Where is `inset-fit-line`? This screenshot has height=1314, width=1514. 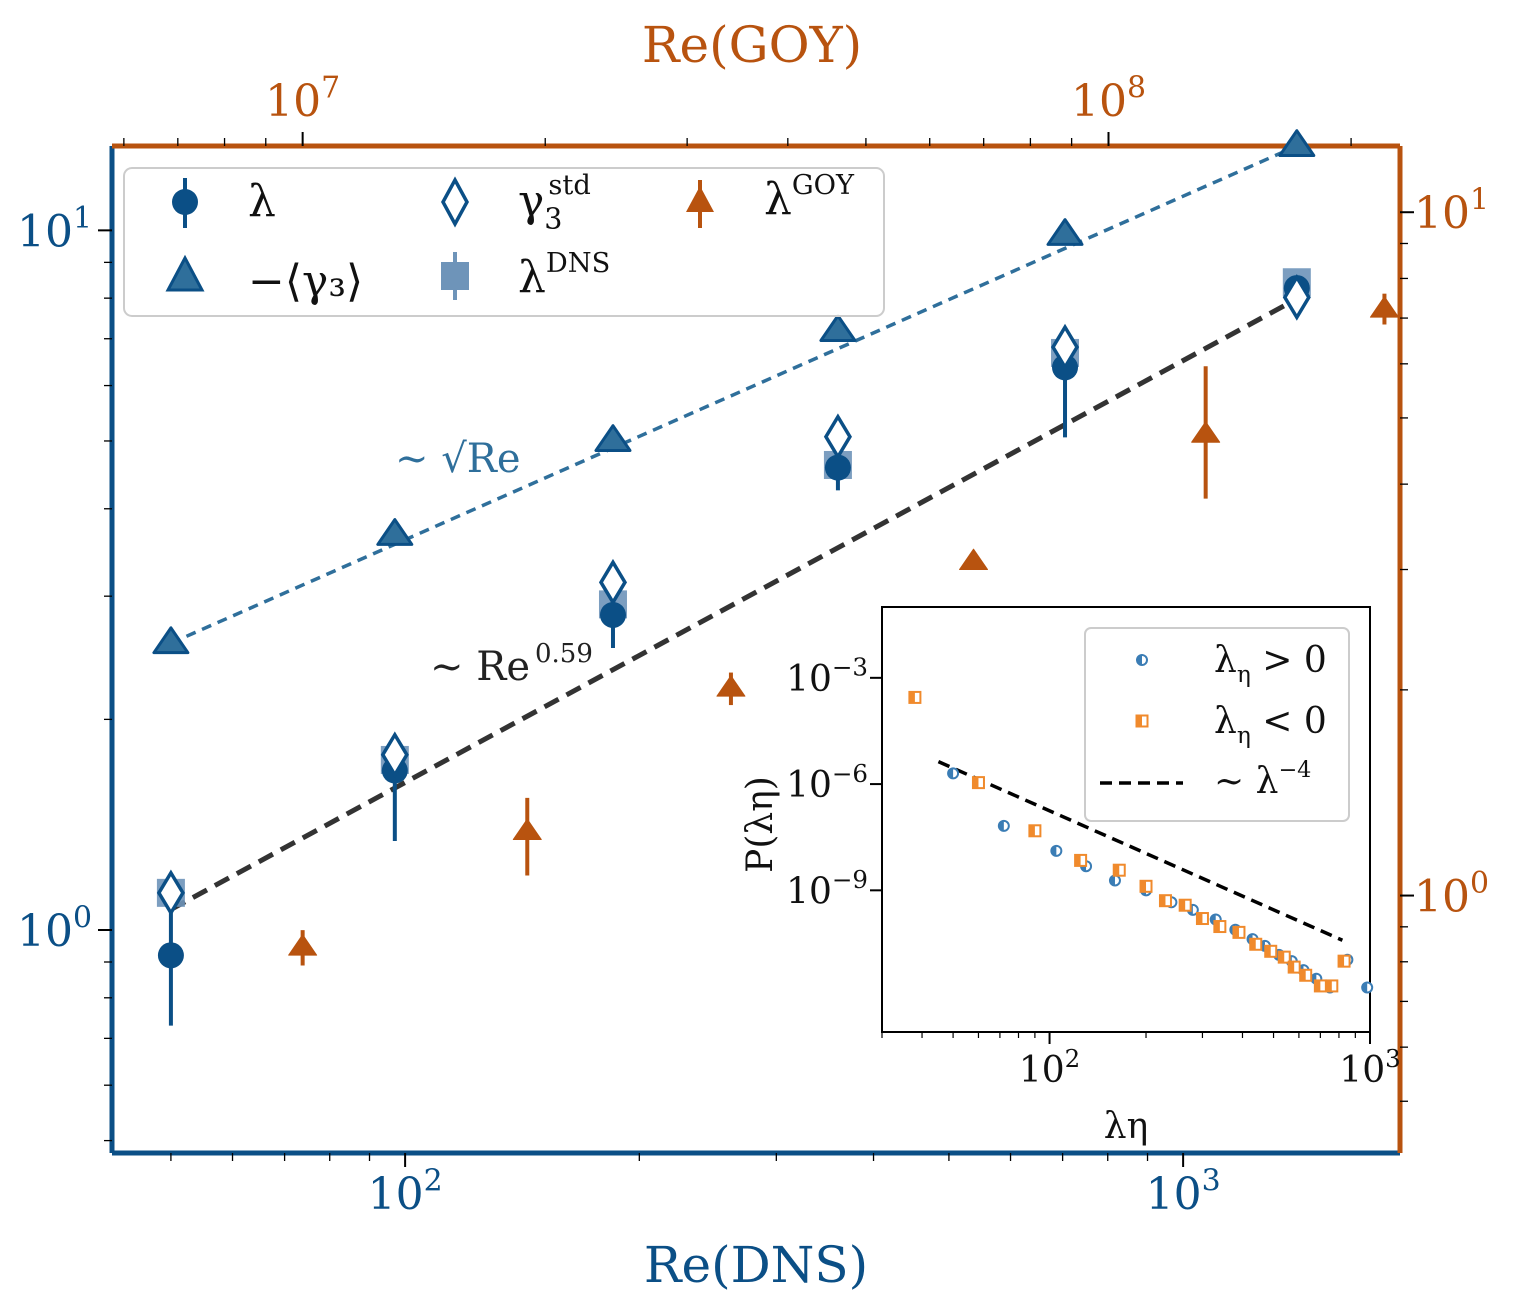
inset-fit-line is located at coordinates (1140, 851).